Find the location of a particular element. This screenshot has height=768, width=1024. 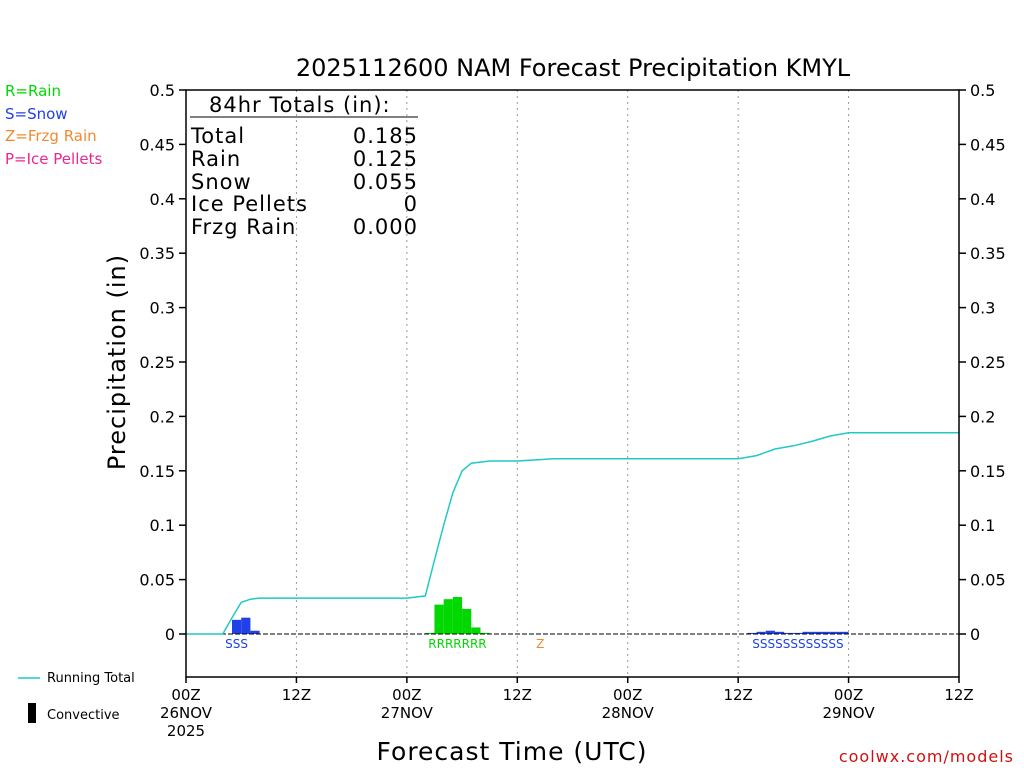

series-legend: Running Total Convective is located at coordinates (76, 697).